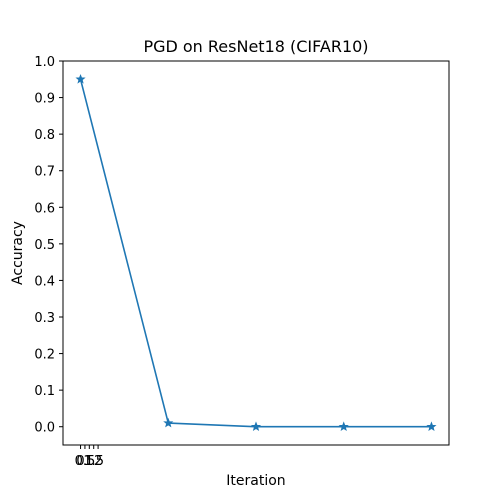  I want to click on y-tick-label: 0.1, so click(44, 391).